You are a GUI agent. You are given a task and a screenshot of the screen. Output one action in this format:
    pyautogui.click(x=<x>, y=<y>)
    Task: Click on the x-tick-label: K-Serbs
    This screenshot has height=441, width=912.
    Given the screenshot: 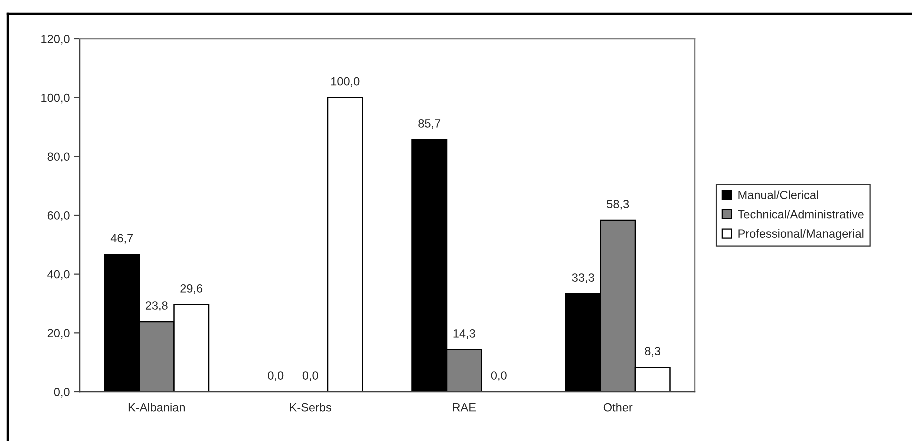 What is the action you would take?
    pyautogui.click(x=311, y=407)
    